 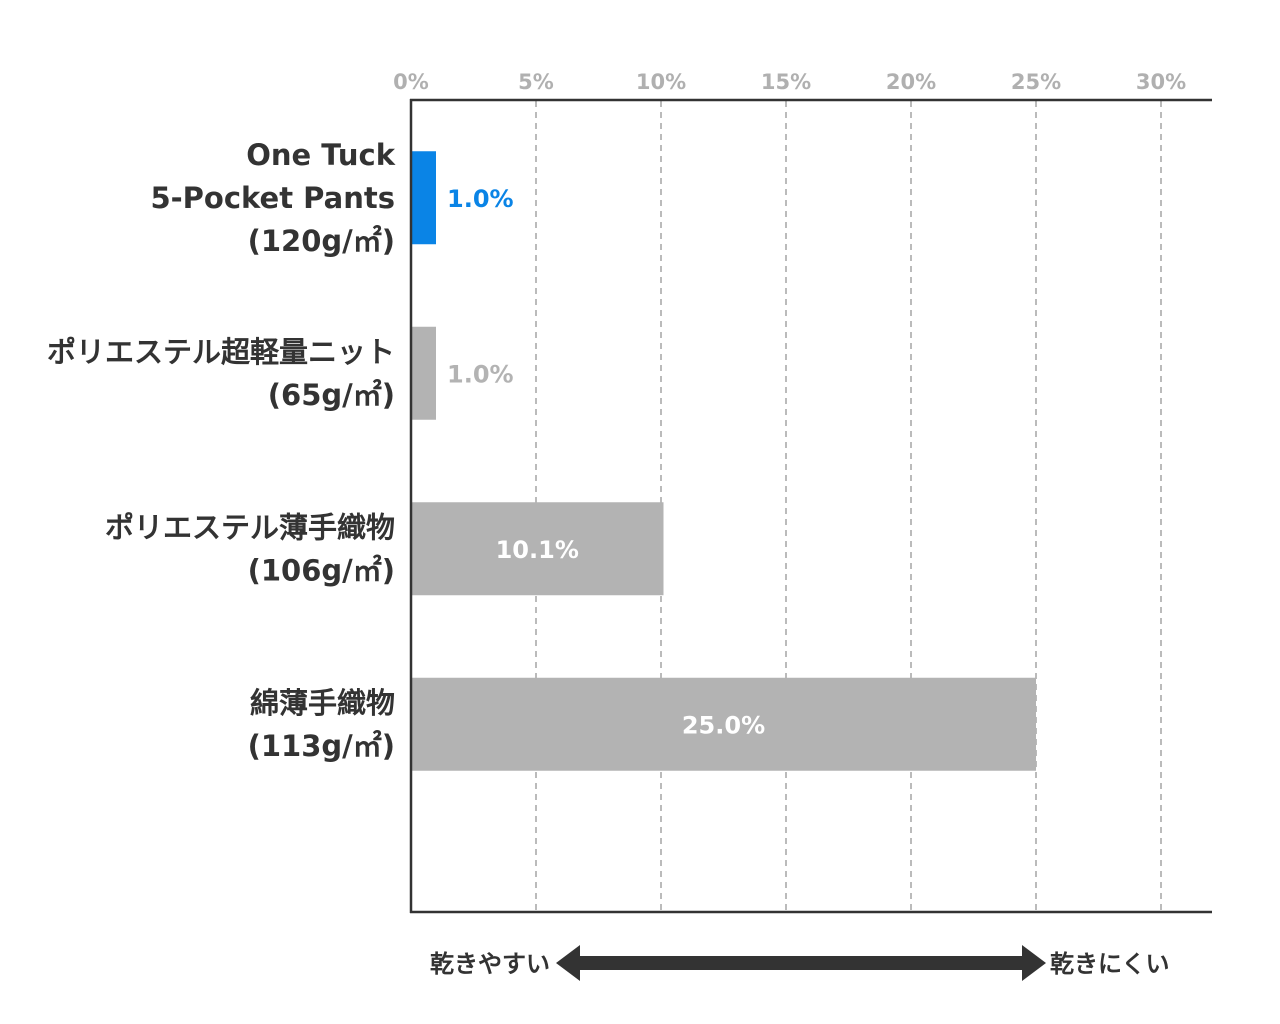 I want to click on tick-label: 30%, so click(x=1161, y=82).